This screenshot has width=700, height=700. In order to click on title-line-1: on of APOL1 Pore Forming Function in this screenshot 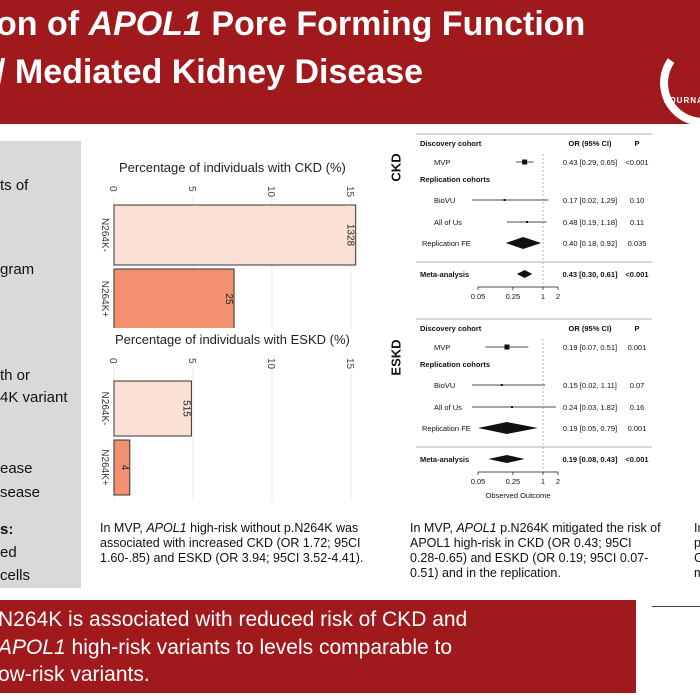, I will do `click(293, 24)`.